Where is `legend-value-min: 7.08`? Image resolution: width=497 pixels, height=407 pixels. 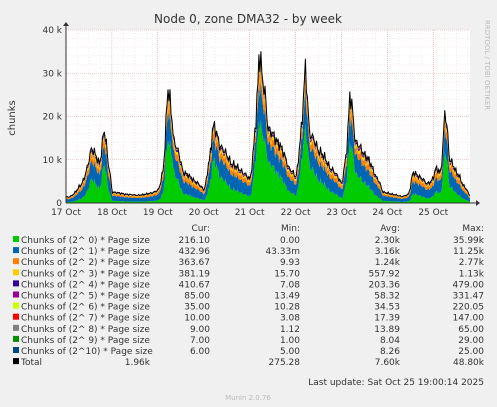
legend-value-min: 7.08 is located at coordinates (290, 285).